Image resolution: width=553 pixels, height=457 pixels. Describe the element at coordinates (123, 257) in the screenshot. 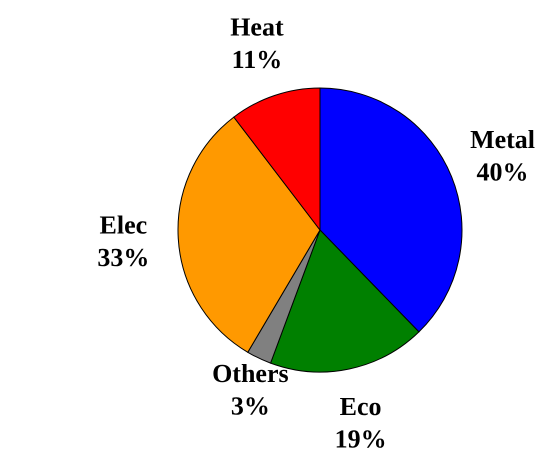

I see `data-label: 33%` at that location.